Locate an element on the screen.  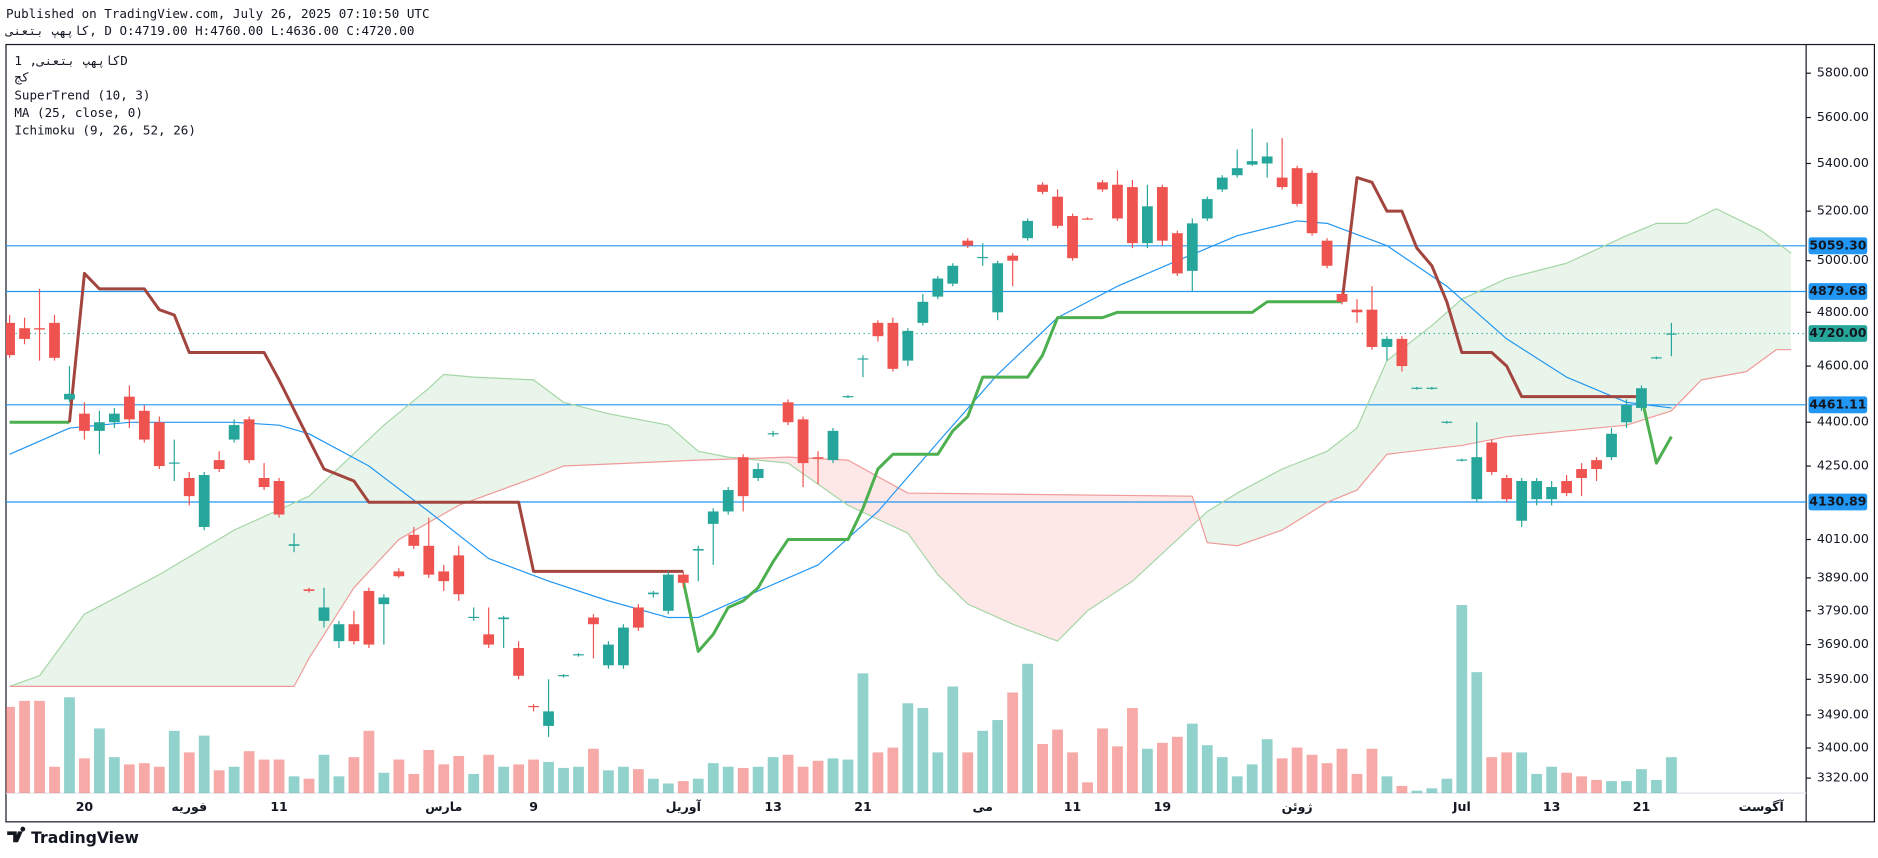
x-tick-label: 19 is located at coordinates (1162, 806).